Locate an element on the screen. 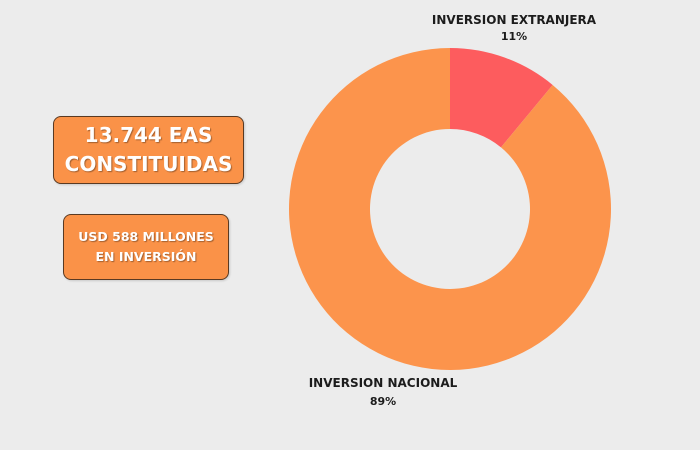 The height and width of the screenshot is (450, 700). donut-slice-inversion-extranjera is located at coordinates (501, 98).